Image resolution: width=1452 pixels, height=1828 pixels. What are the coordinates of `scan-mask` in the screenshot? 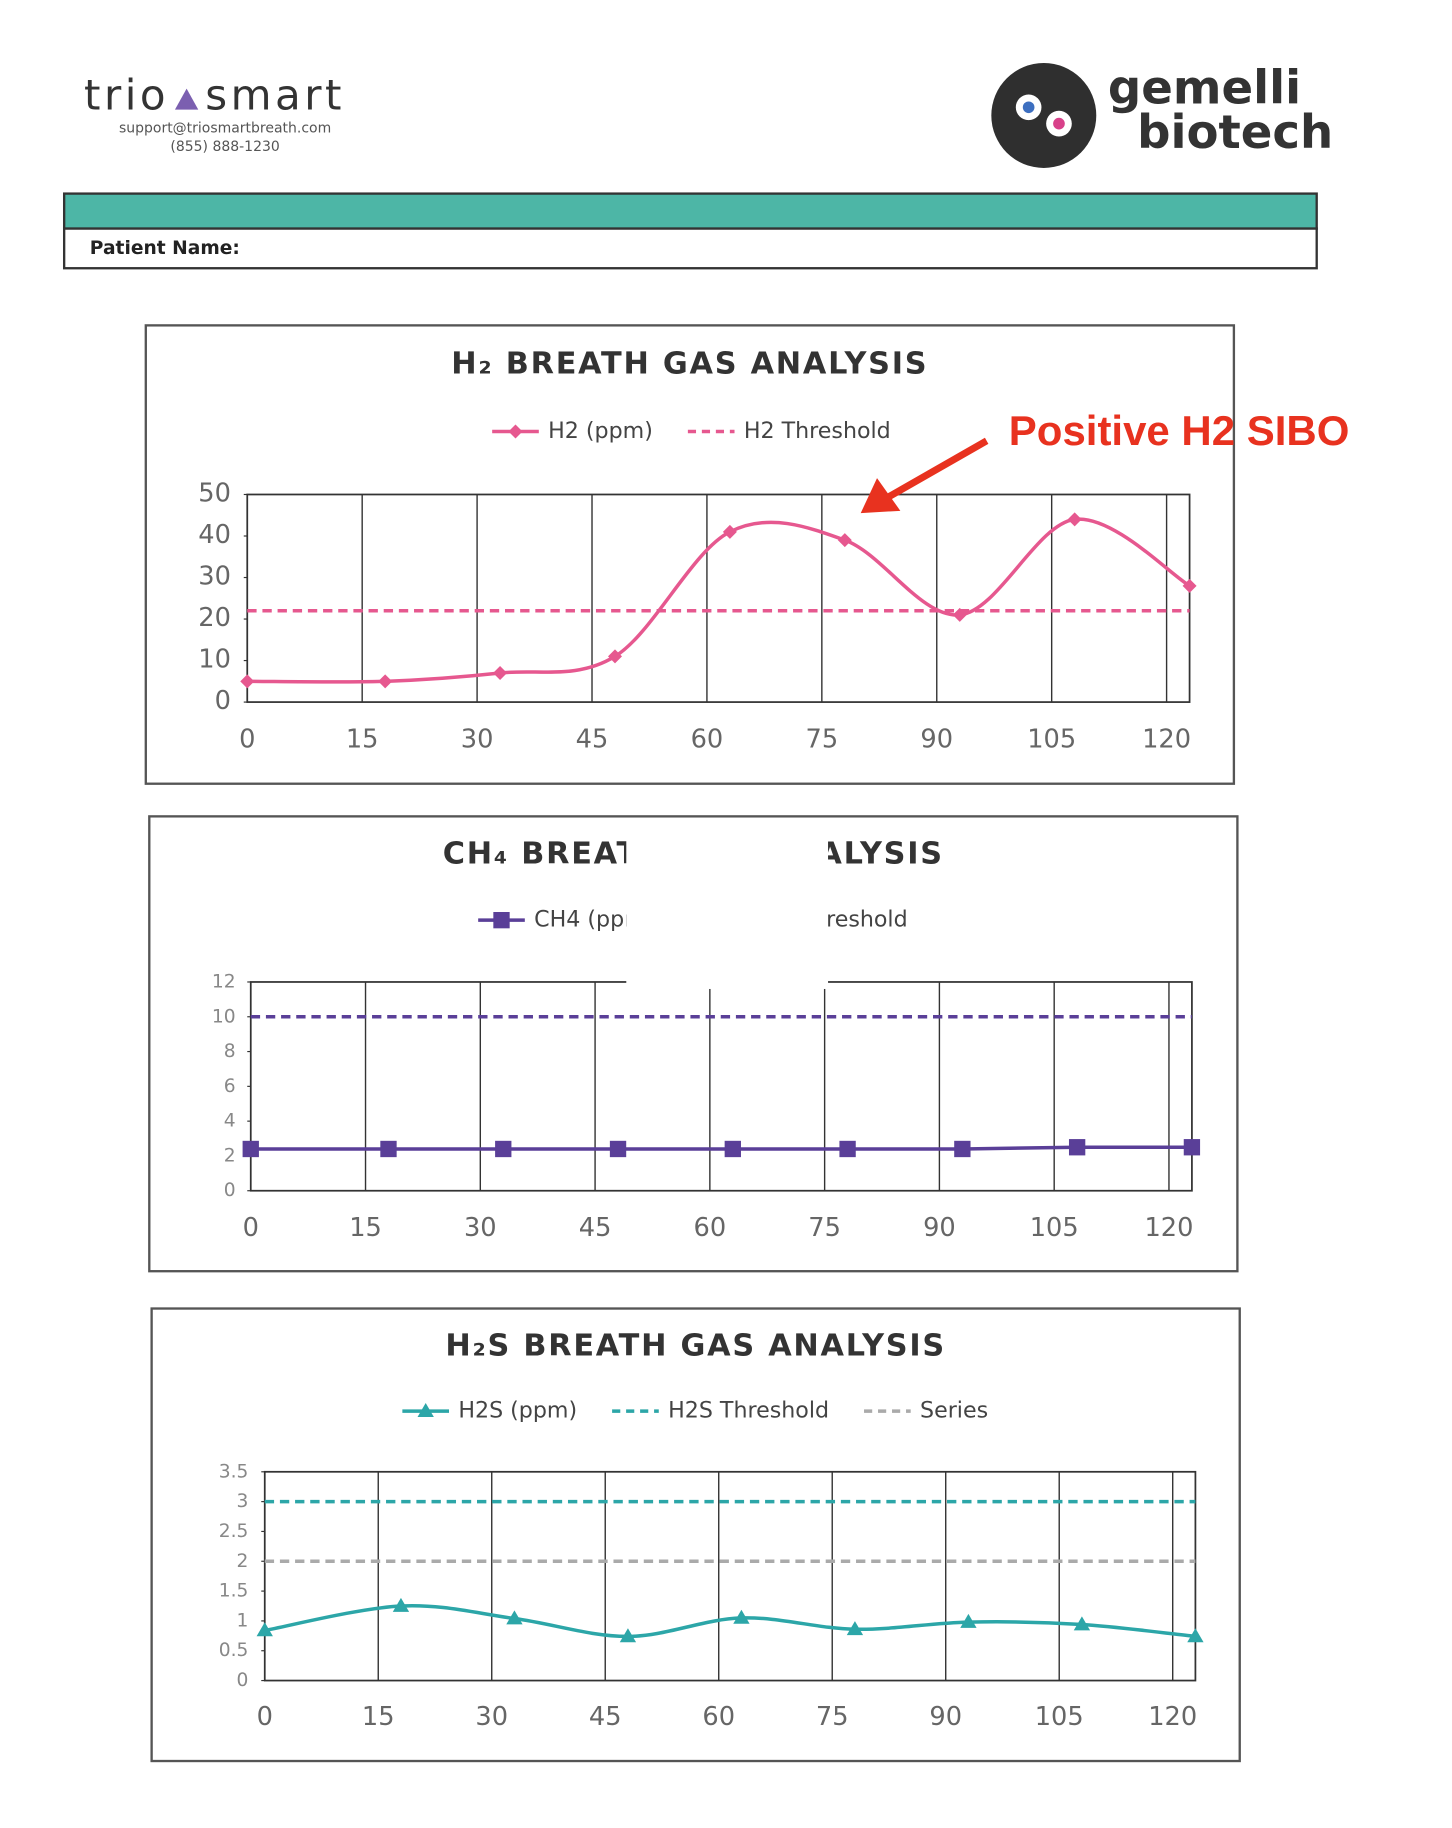 It's located at (727, 910).